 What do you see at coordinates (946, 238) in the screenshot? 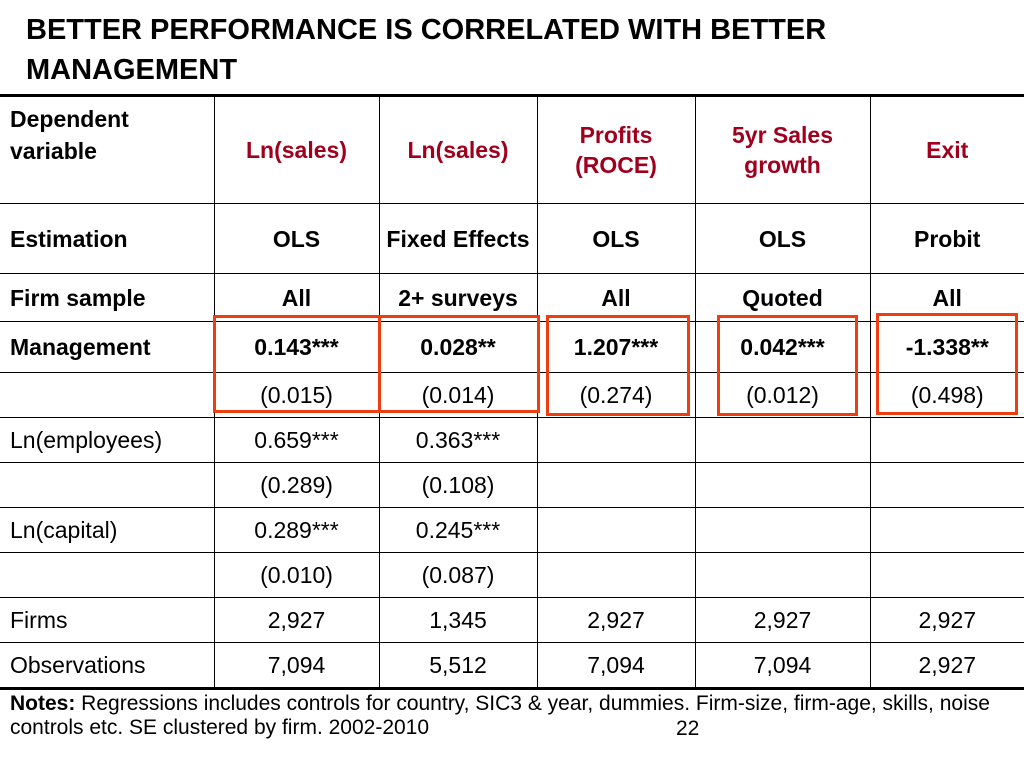
I see `table-cell: Probit` at bounding box center [946, 238].